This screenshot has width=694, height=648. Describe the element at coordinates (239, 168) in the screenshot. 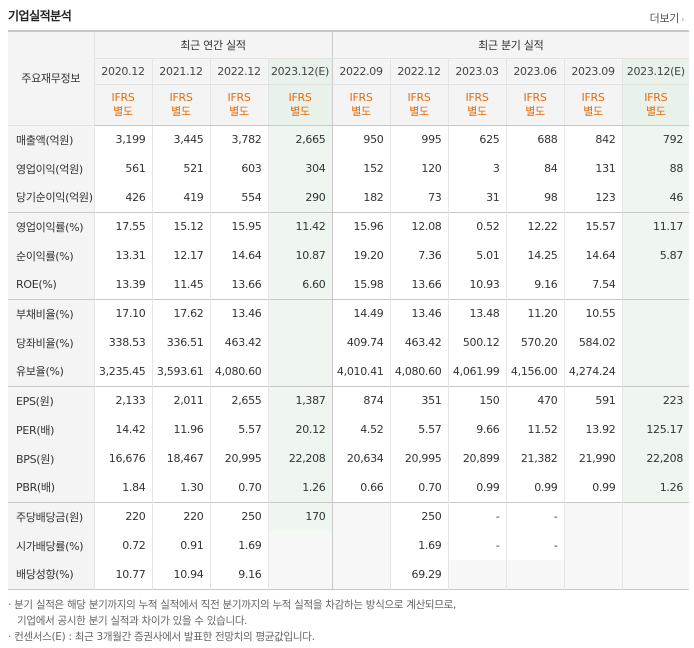

I see `table-cell: 603` at that location.